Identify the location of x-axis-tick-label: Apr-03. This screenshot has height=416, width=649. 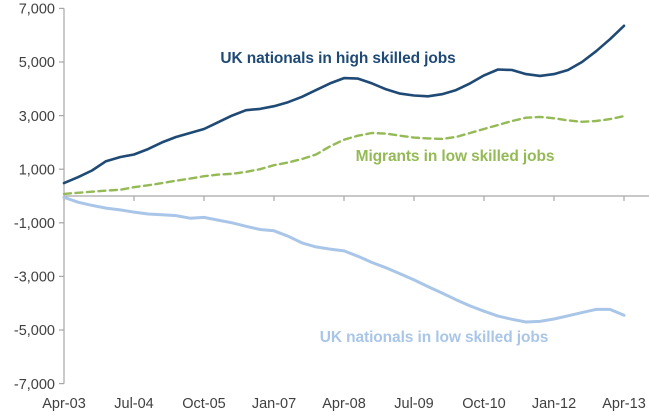
(64, 404).